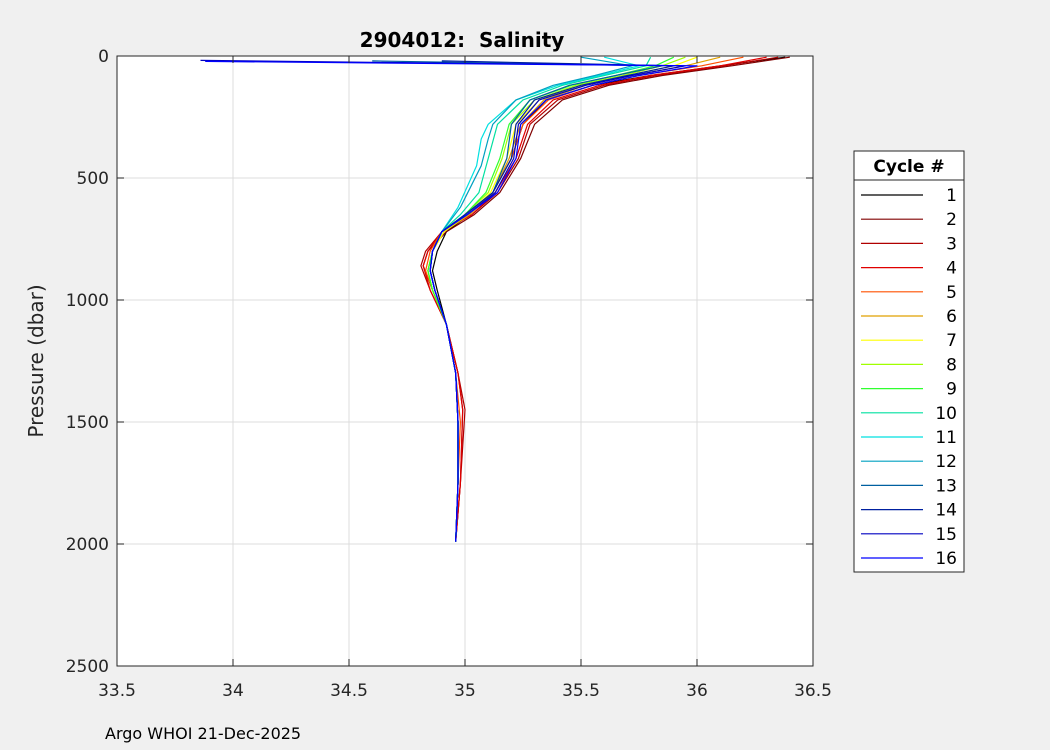  I want to click on legend-entry-label: 16, so click(946, 559).